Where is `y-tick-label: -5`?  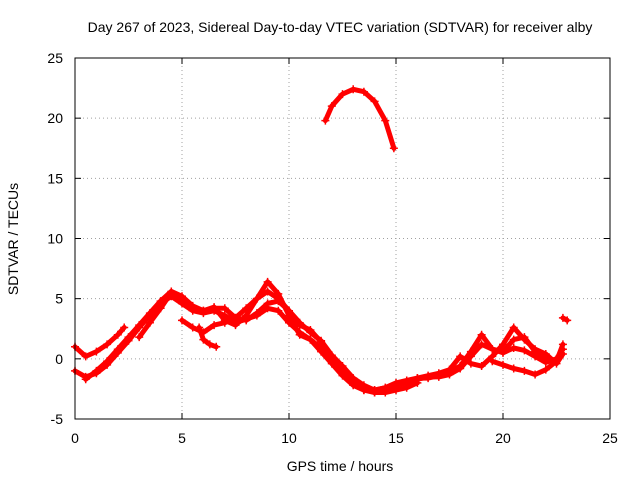 y-tick-label: -5 is located at coordinates (57, 419).